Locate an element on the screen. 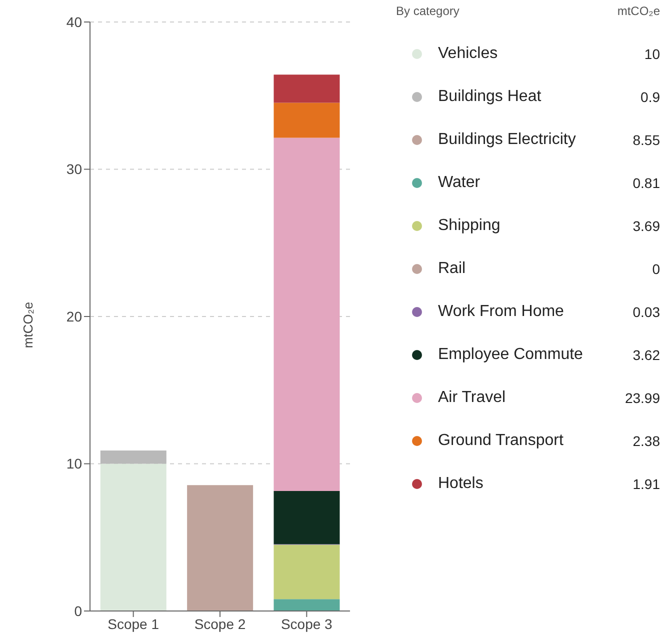 The width and height of the screenshot is (670, 641). text: 0.9 is located at coordinates (650, 96).